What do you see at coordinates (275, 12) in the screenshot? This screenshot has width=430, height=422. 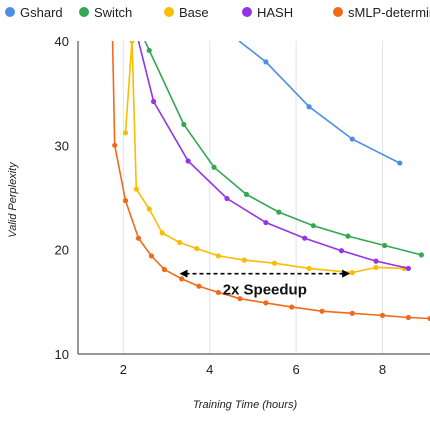 I see `legend-label-hash: HASH` at bounding box center [275, 12].